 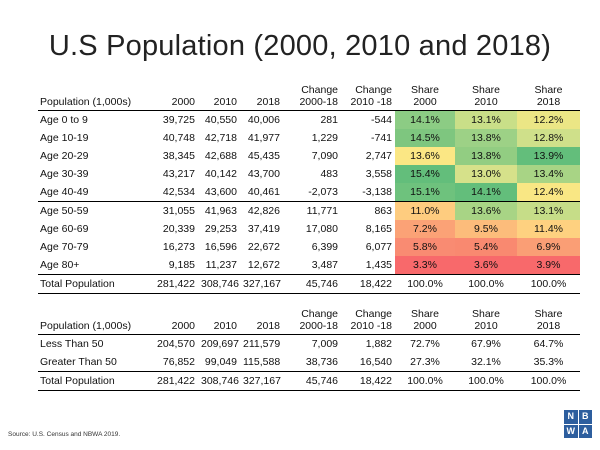 I want to click on share-cell: 12.8%, so click(x=548, y=138).